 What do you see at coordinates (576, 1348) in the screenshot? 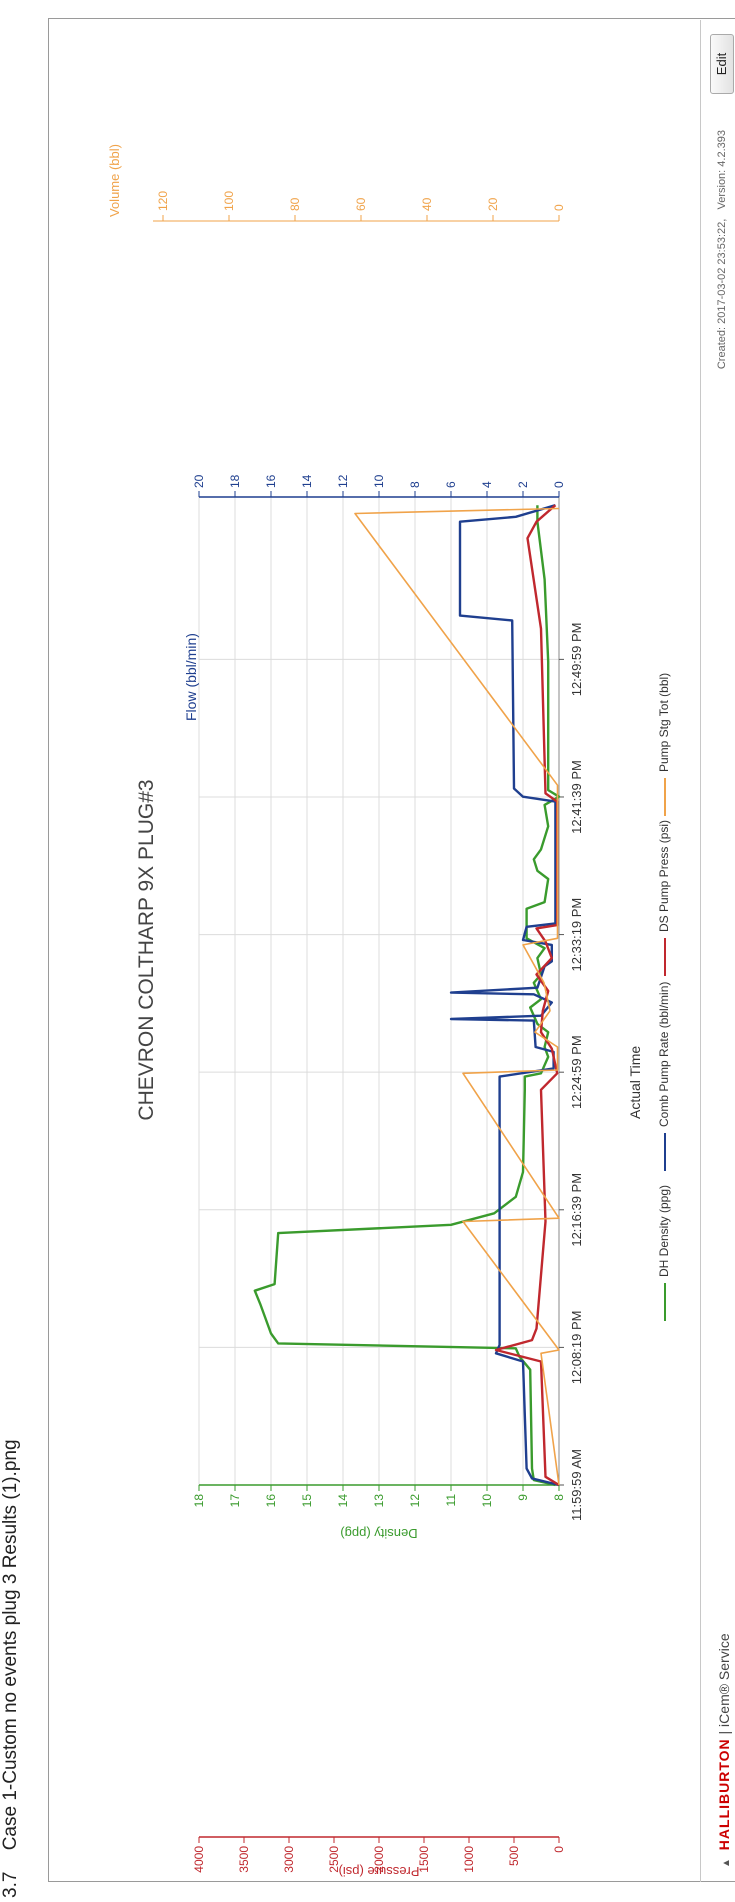
I see `x-tick-label: 12:08:19 PM` at bounding box center [576, 1348].